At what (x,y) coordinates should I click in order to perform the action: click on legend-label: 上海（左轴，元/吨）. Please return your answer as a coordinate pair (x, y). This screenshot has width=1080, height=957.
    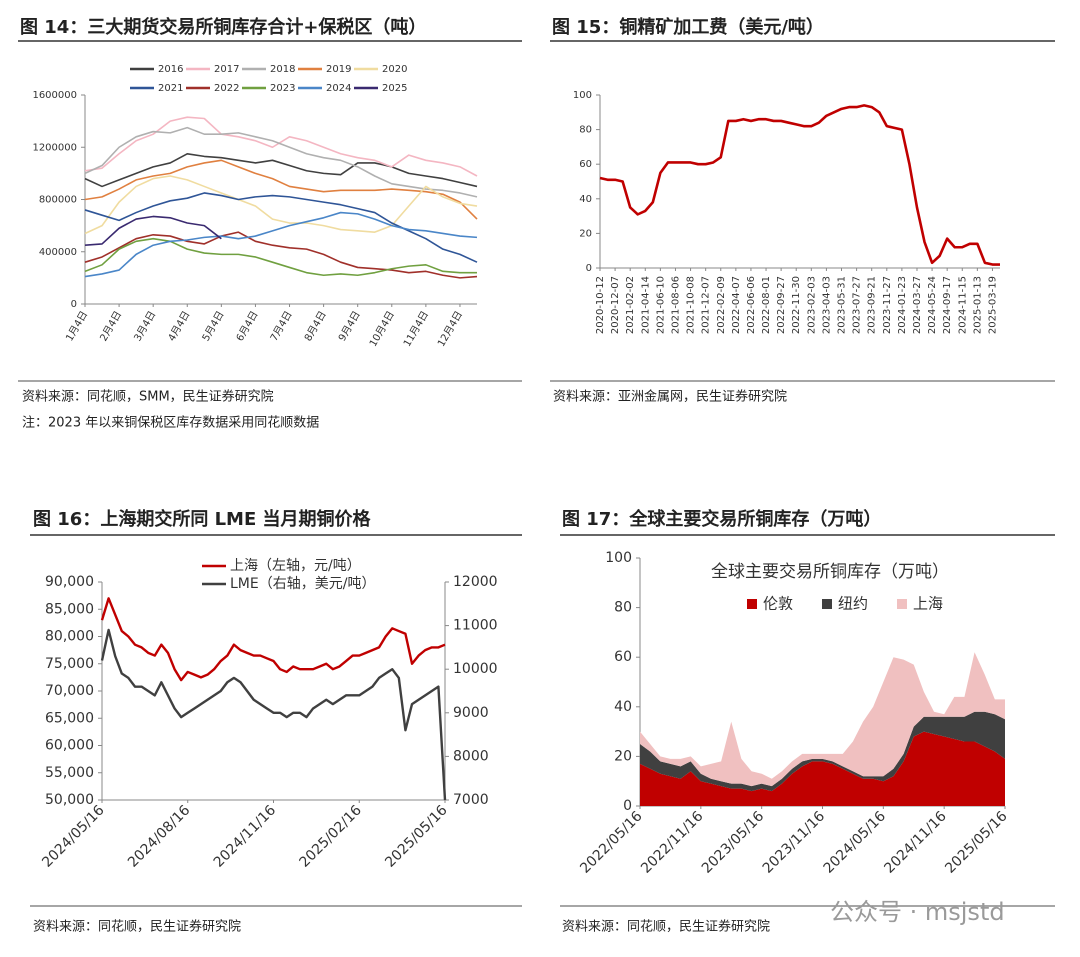
    Looking at the image, I should click on (295, 566).